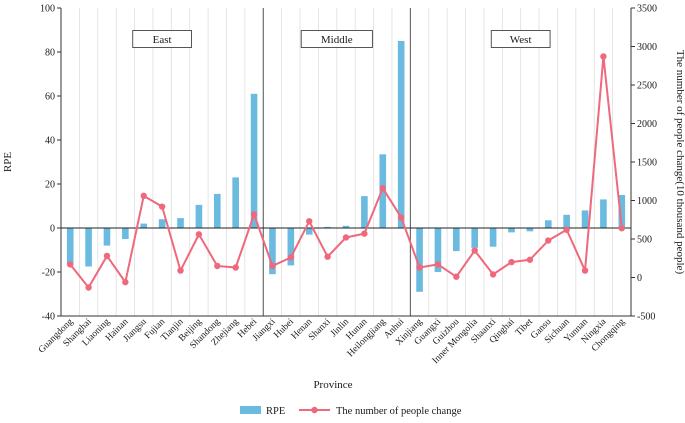  I want to click on region-label: East, so click(162, 40).